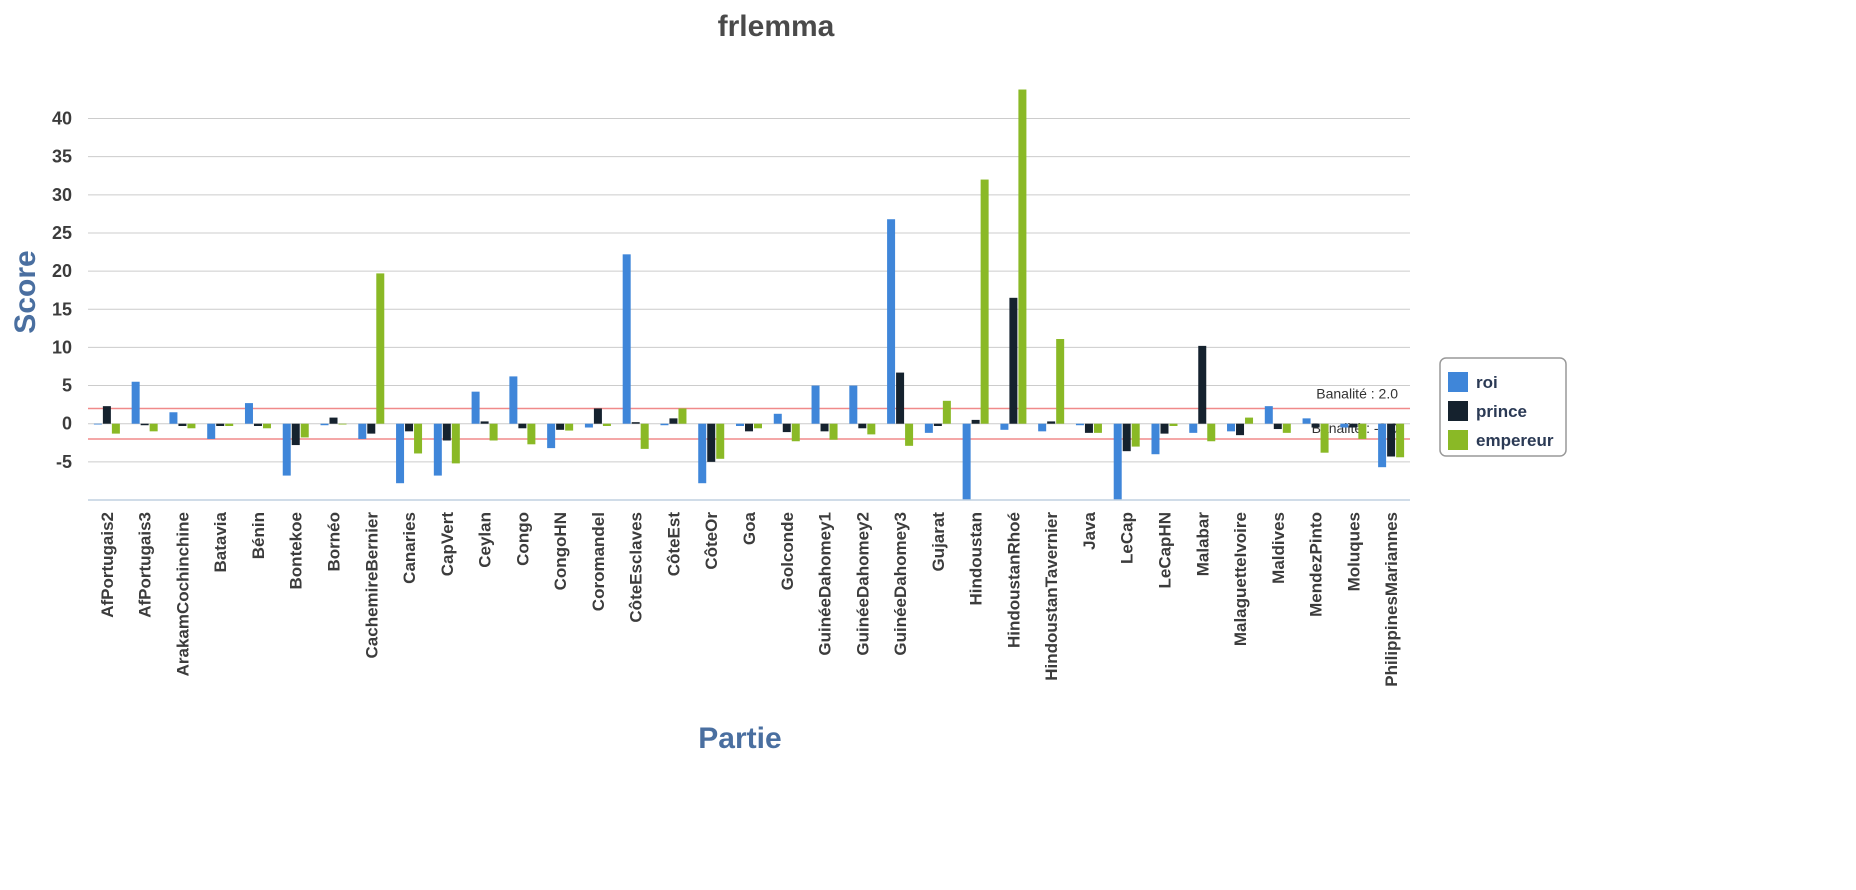 The width and height of the screenshot is (1856, 890). What do you see at coordinates (673, 544) in the screenshot?
I see `x-tick-label: CôteEst` at bounding box center [673, 544].